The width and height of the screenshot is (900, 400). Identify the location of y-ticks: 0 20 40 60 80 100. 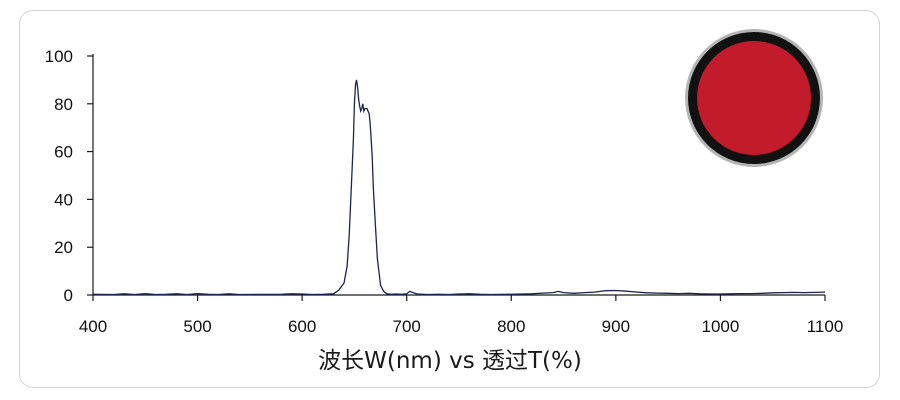
(69, 176).